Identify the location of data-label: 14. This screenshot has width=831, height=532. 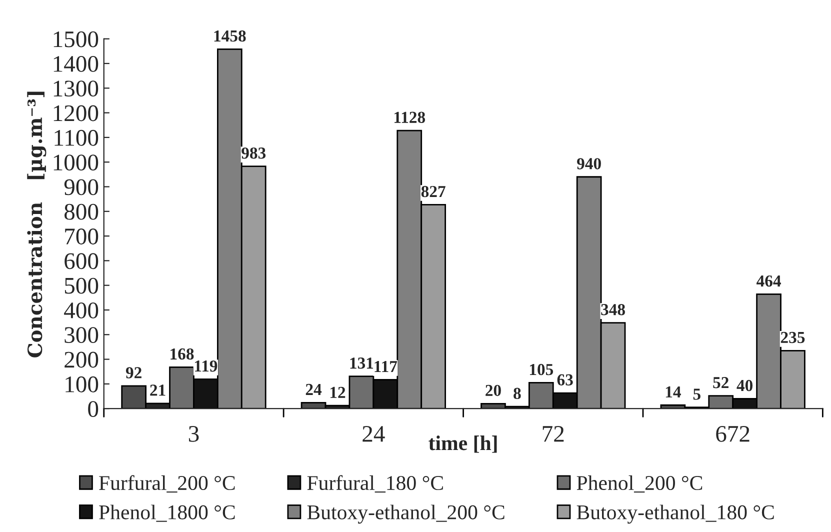
(673, 392).